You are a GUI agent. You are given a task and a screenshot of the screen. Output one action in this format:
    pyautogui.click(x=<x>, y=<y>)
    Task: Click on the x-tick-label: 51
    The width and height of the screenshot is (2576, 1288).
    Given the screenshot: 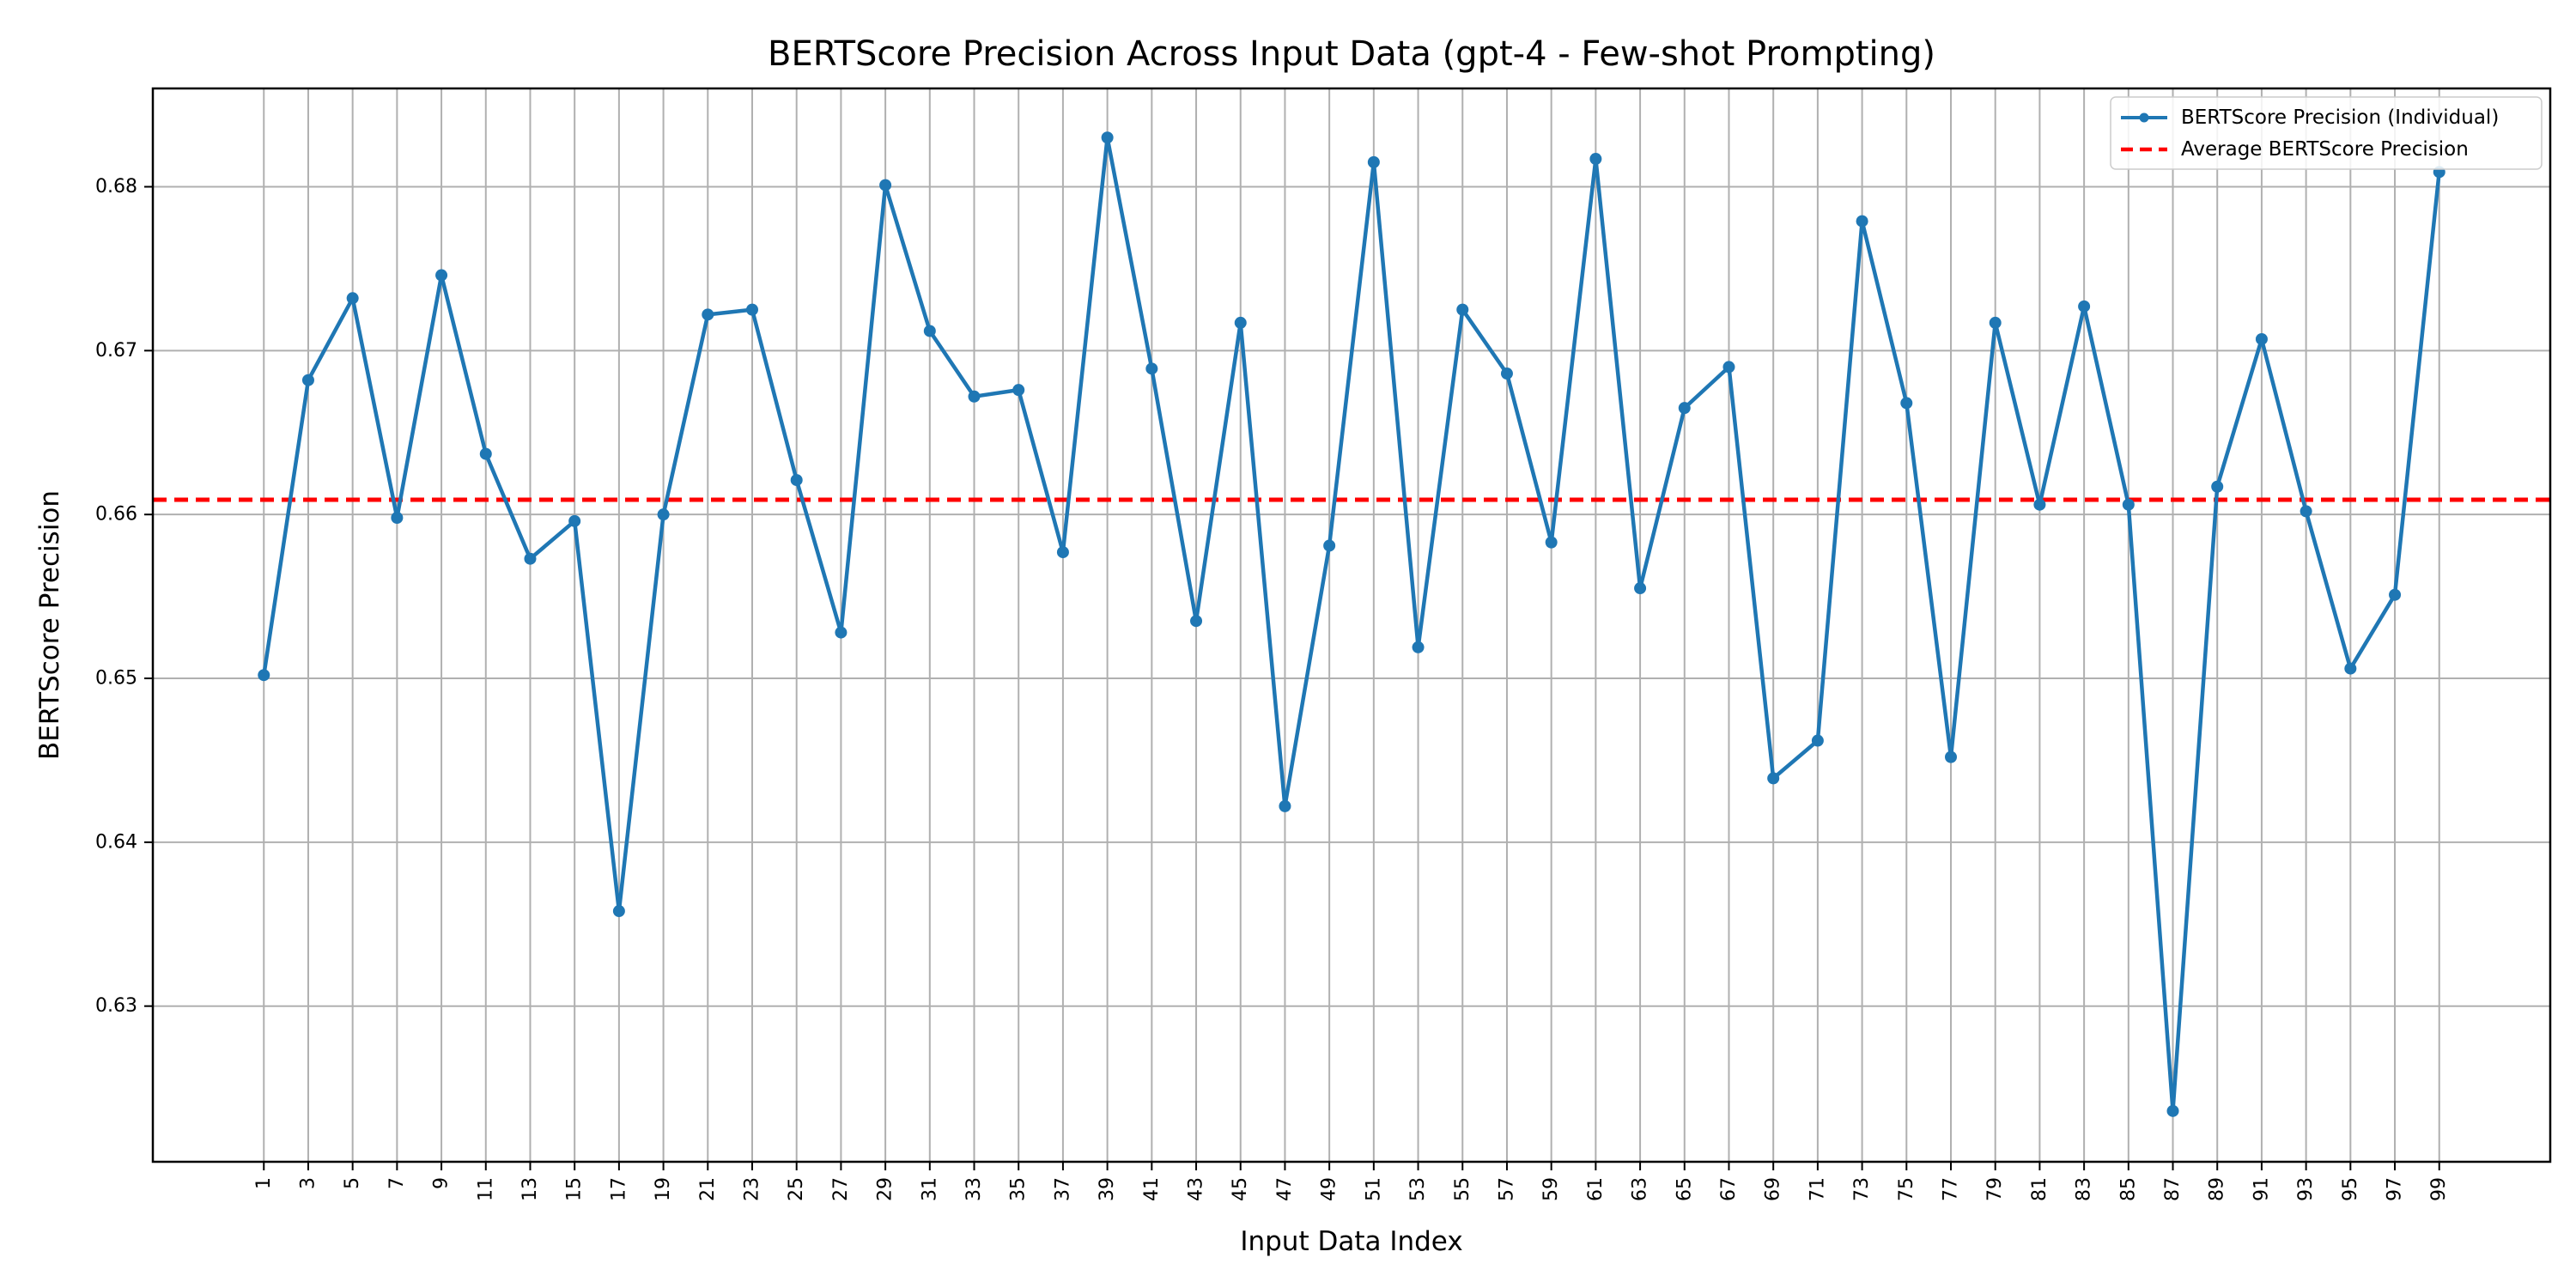 What is the action you would take?
    pyautogui.click(x=1374, y=1189)
    